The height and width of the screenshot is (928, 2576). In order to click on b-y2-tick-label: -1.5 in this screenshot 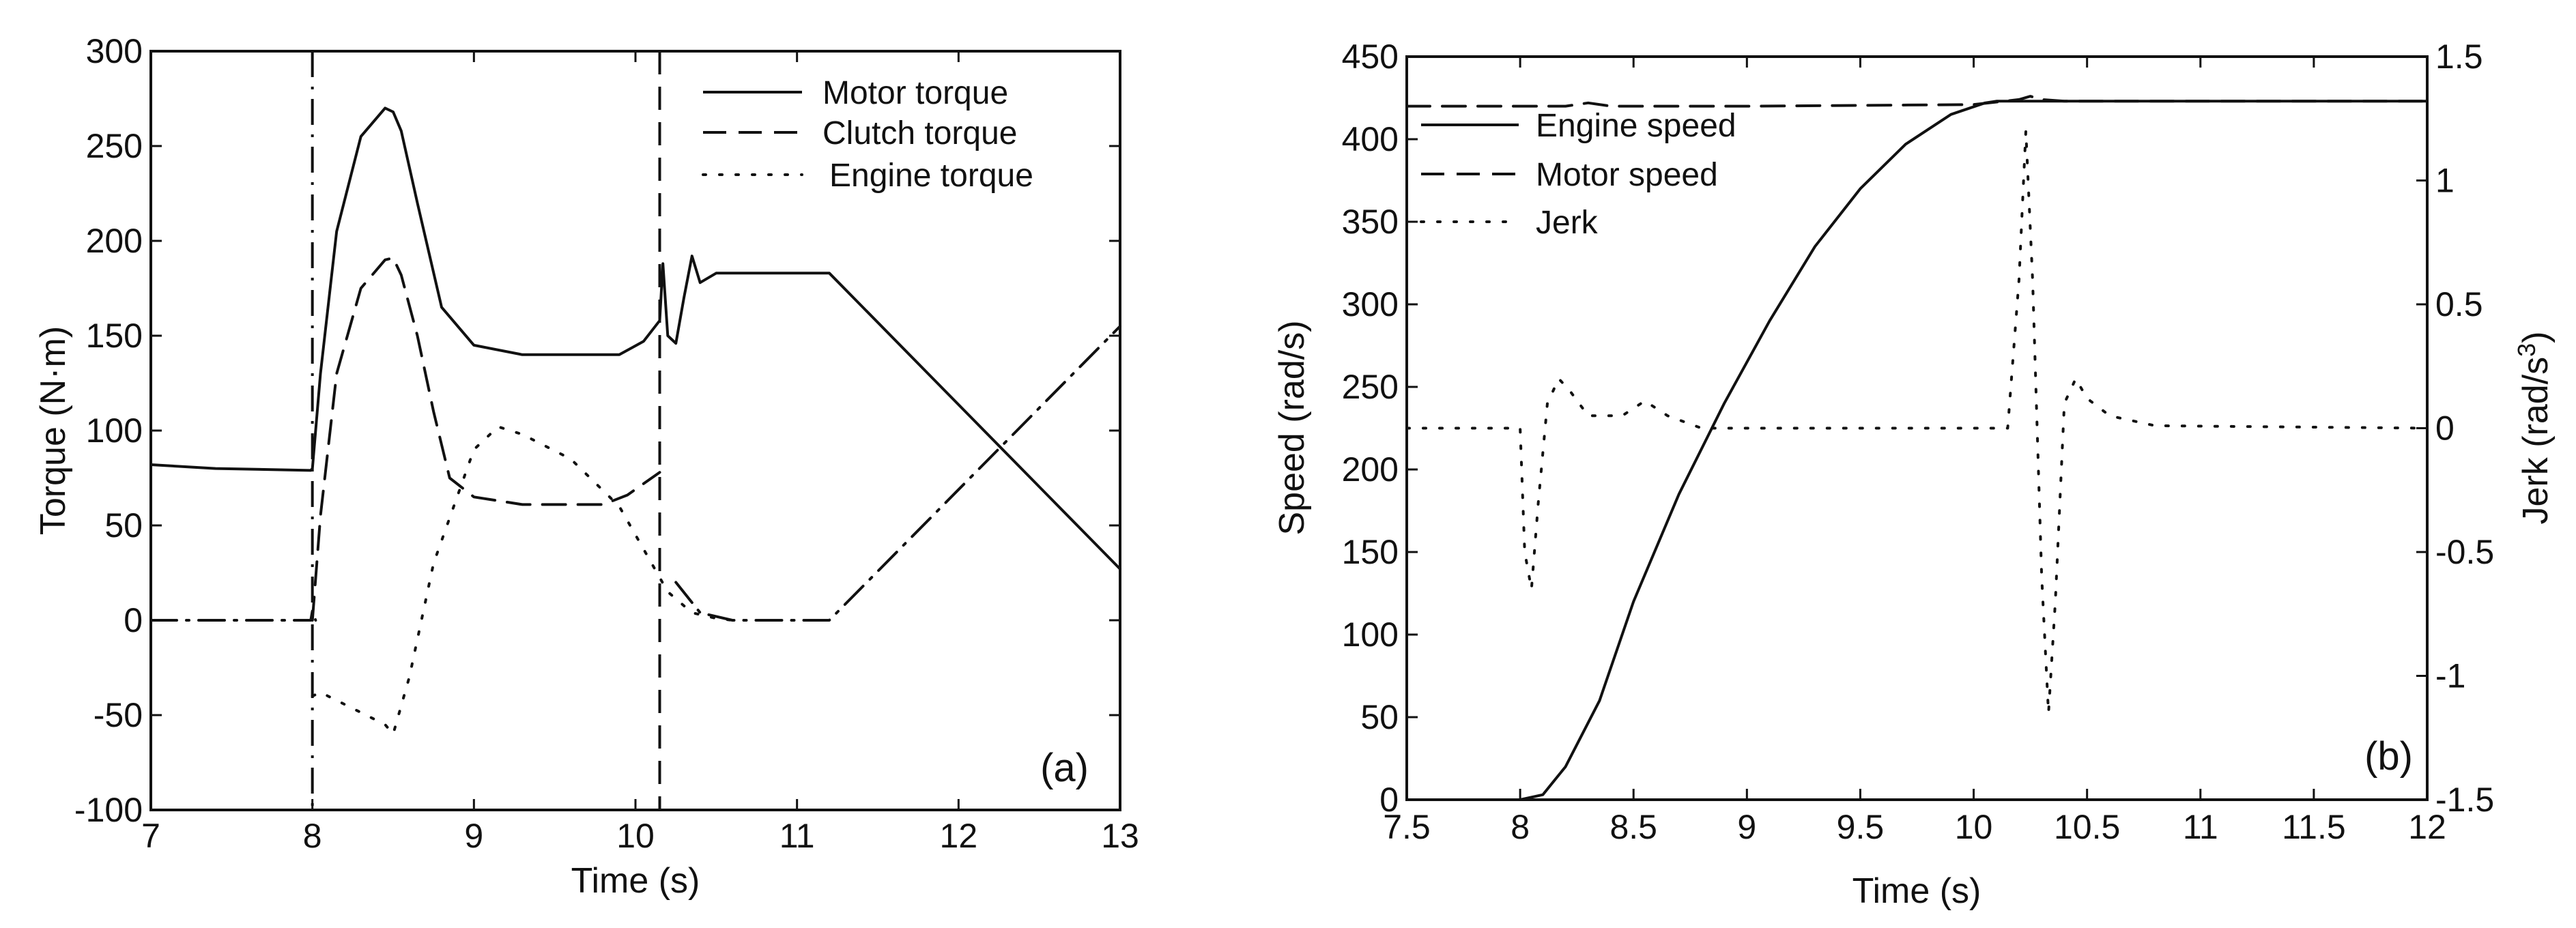, I will do `click(2464, 800)`.